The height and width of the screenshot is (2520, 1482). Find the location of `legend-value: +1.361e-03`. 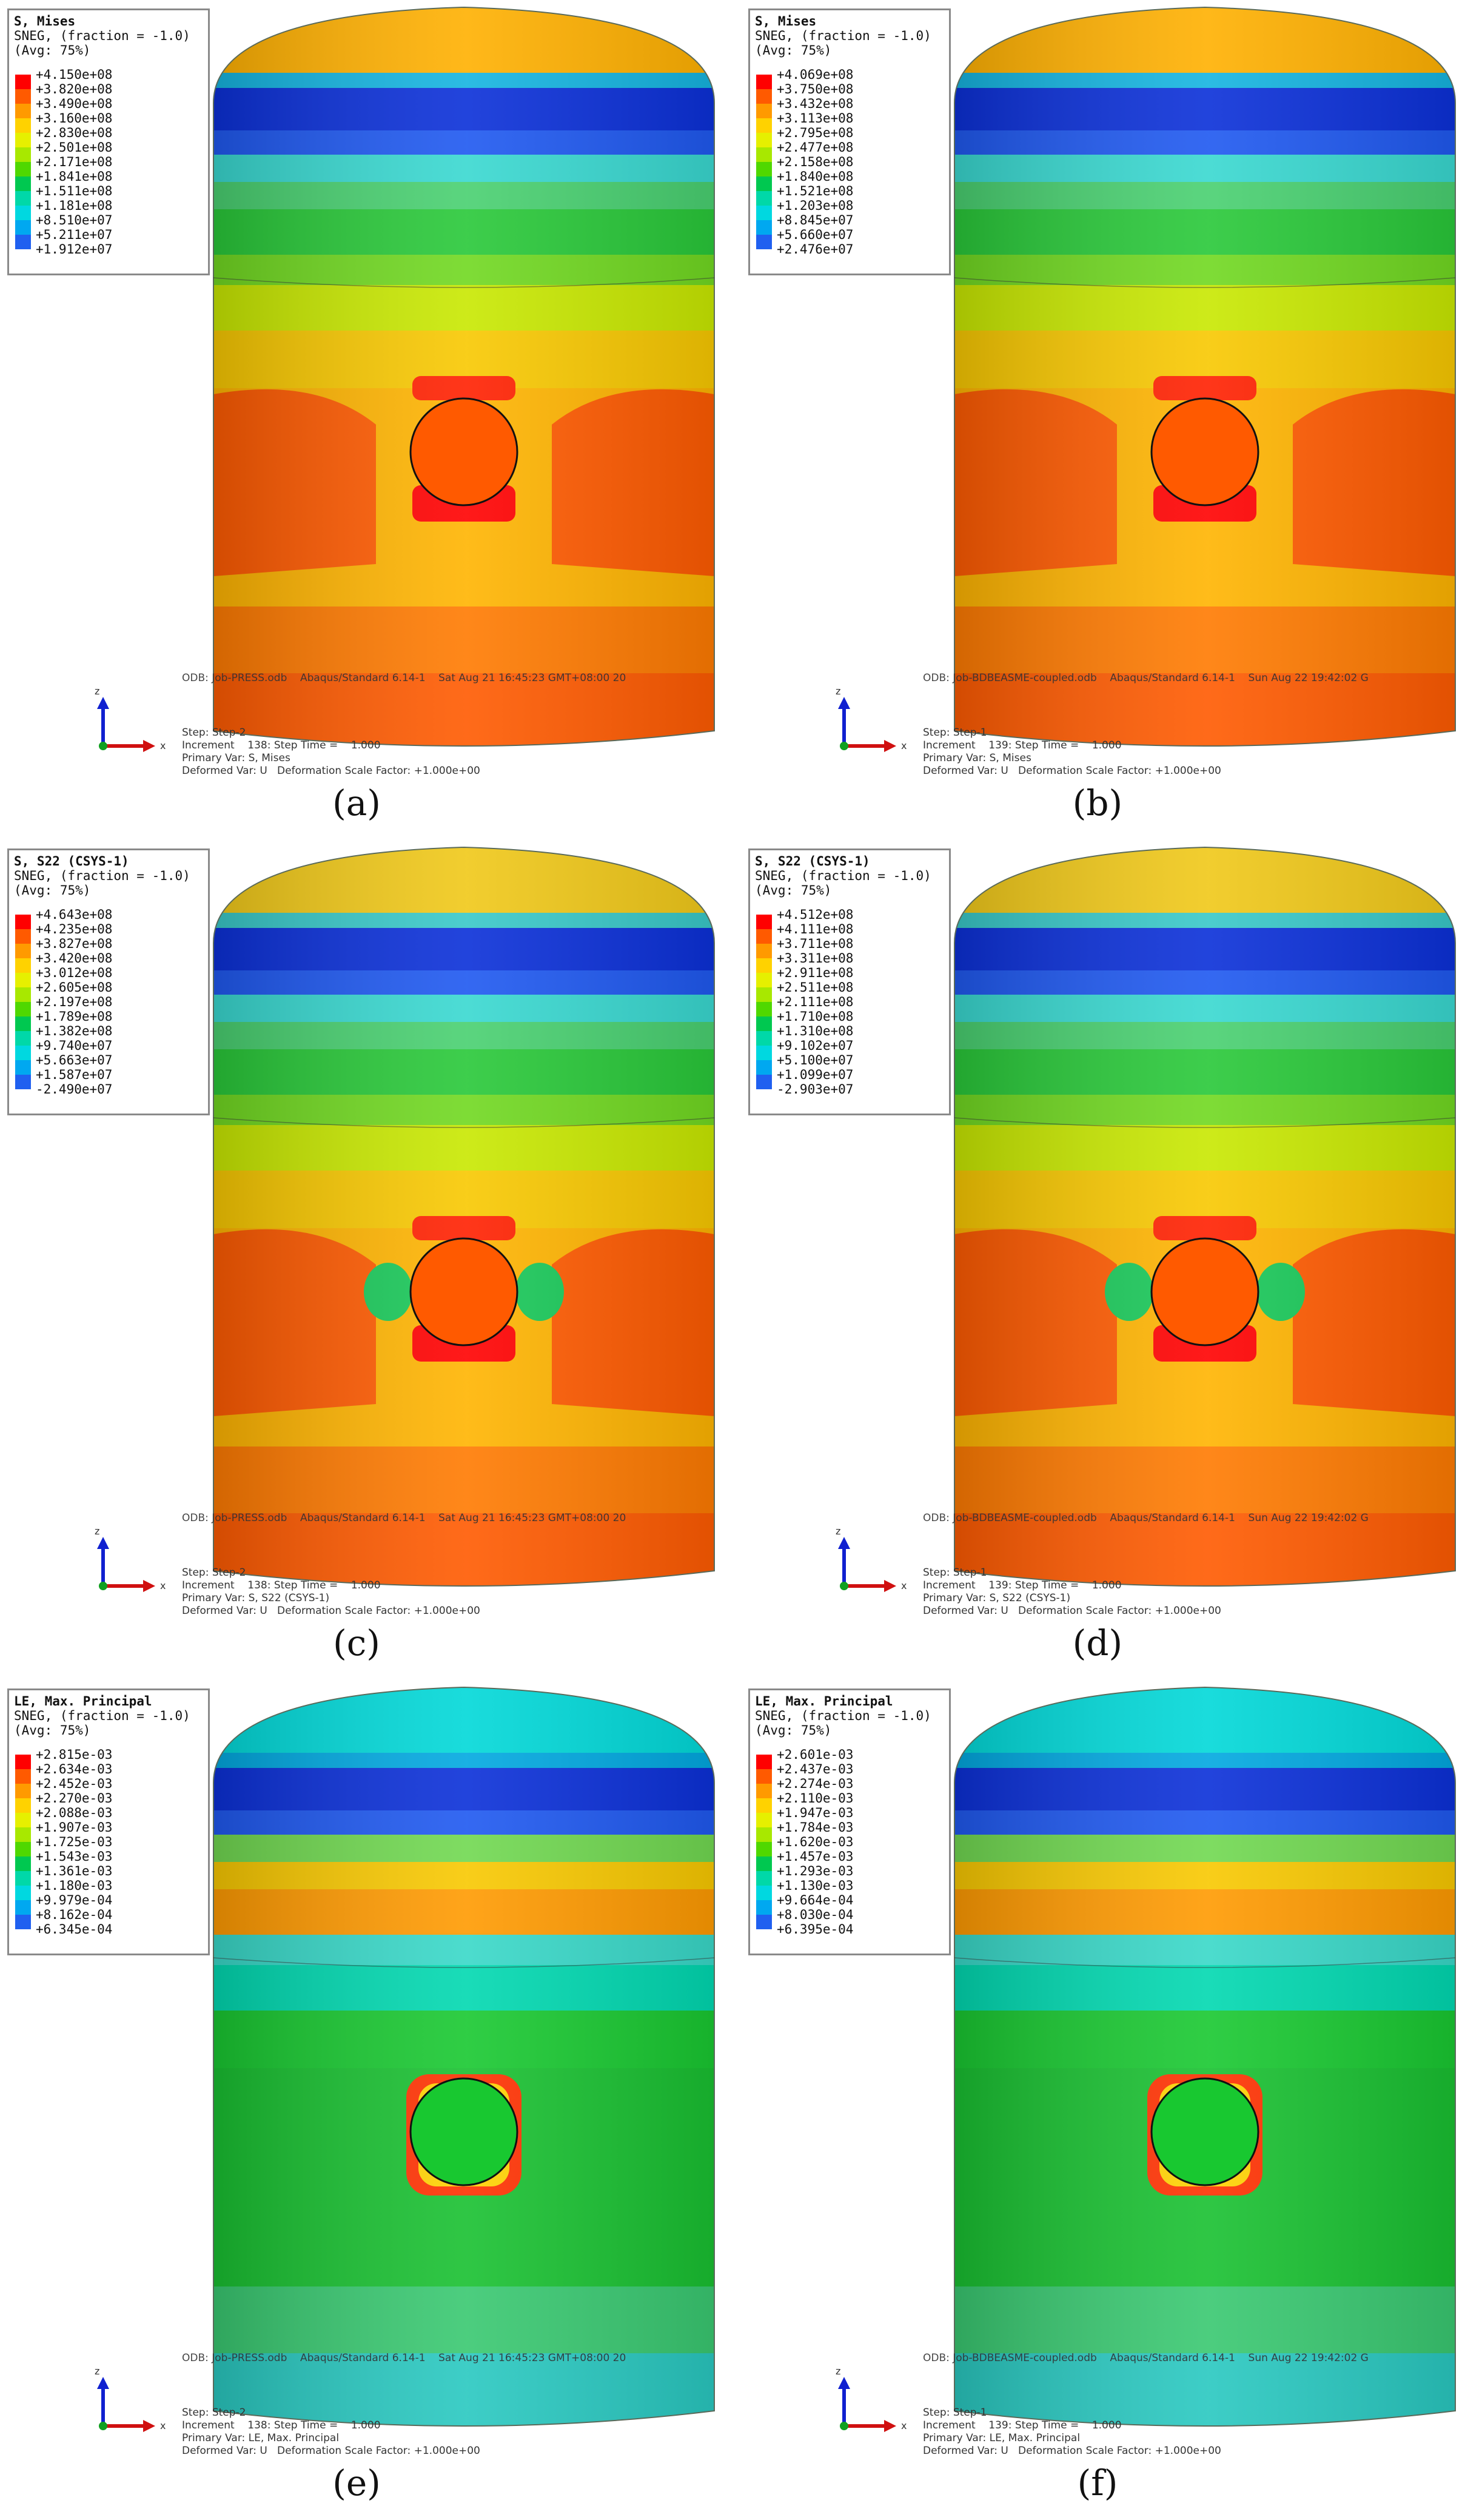

legend-value: +1.361e-03 is located at coordinates (74, 1871).